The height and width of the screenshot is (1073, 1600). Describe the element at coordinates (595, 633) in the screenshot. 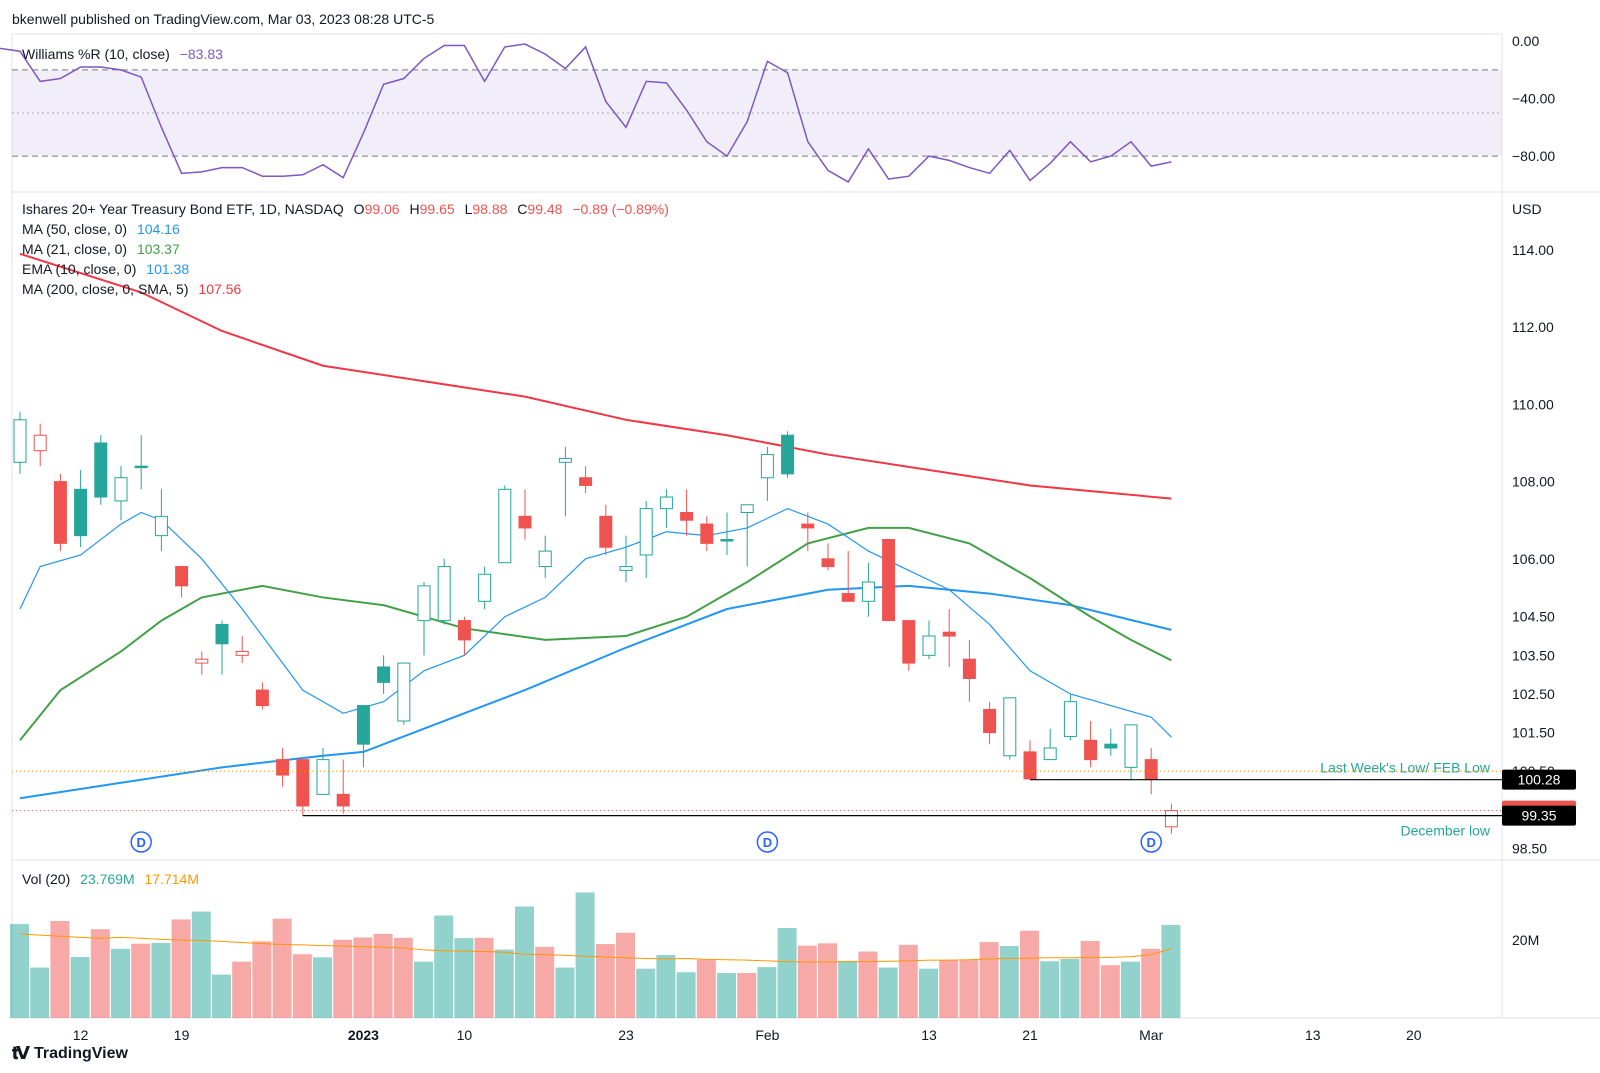

I see `ma21-line` at that location.